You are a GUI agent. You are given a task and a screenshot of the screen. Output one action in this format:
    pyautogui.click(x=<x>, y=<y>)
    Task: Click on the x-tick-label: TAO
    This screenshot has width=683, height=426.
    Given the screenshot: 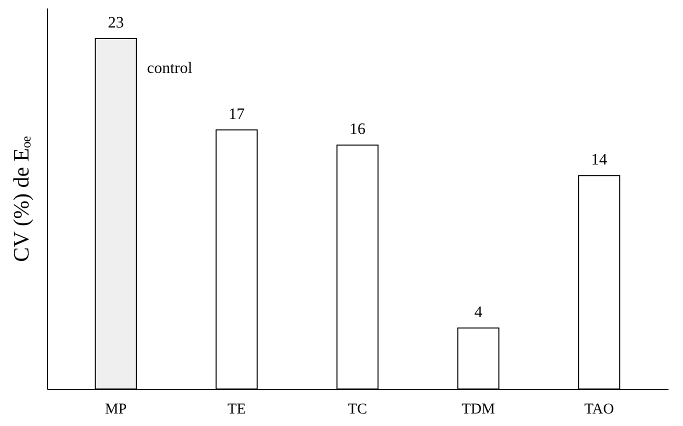 What is the action you would take?
    pyautogui.click(x=599, y=410)
    